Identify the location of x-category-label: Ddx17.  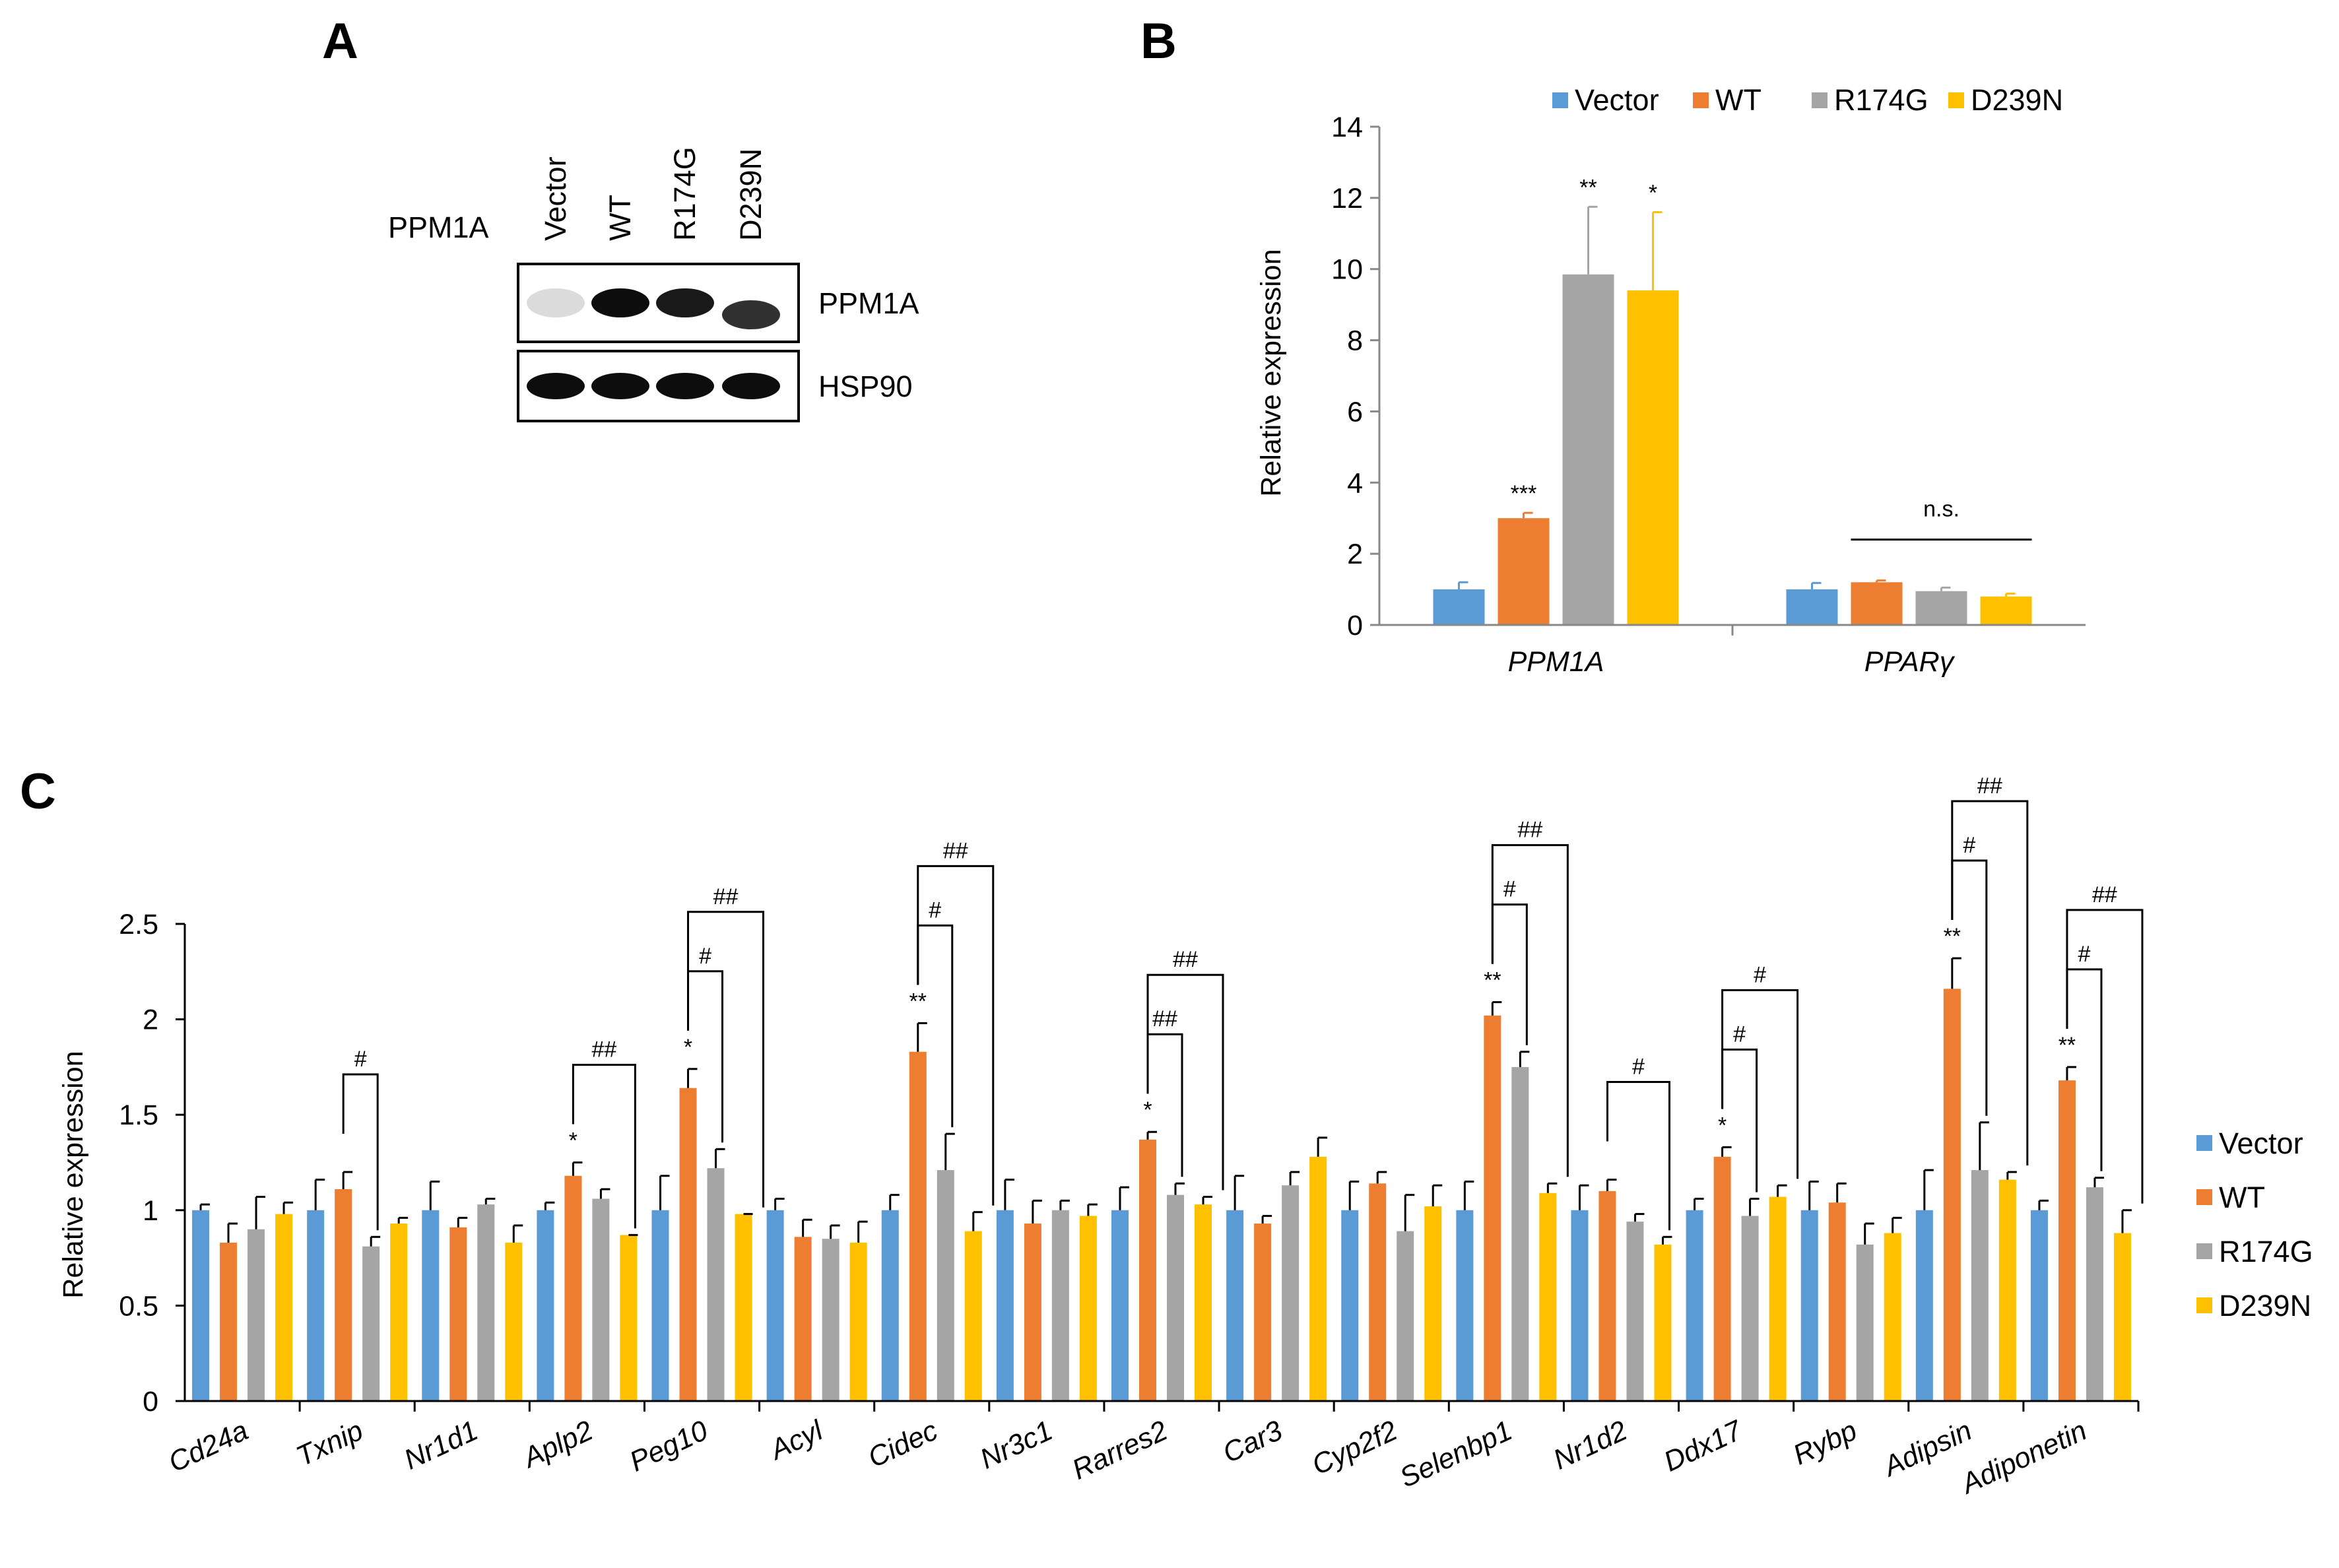
(1703, 1446).